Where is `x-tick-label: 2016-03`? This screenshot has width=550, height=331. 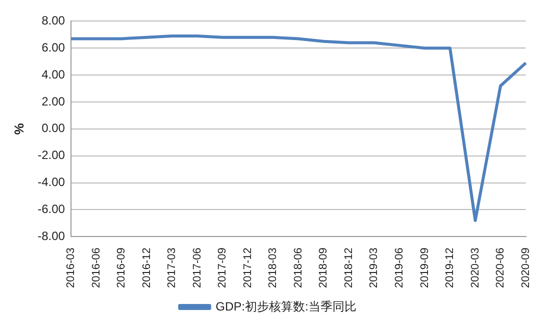 x-tick-label: 2016-03 is located at coordinates (70, 268).